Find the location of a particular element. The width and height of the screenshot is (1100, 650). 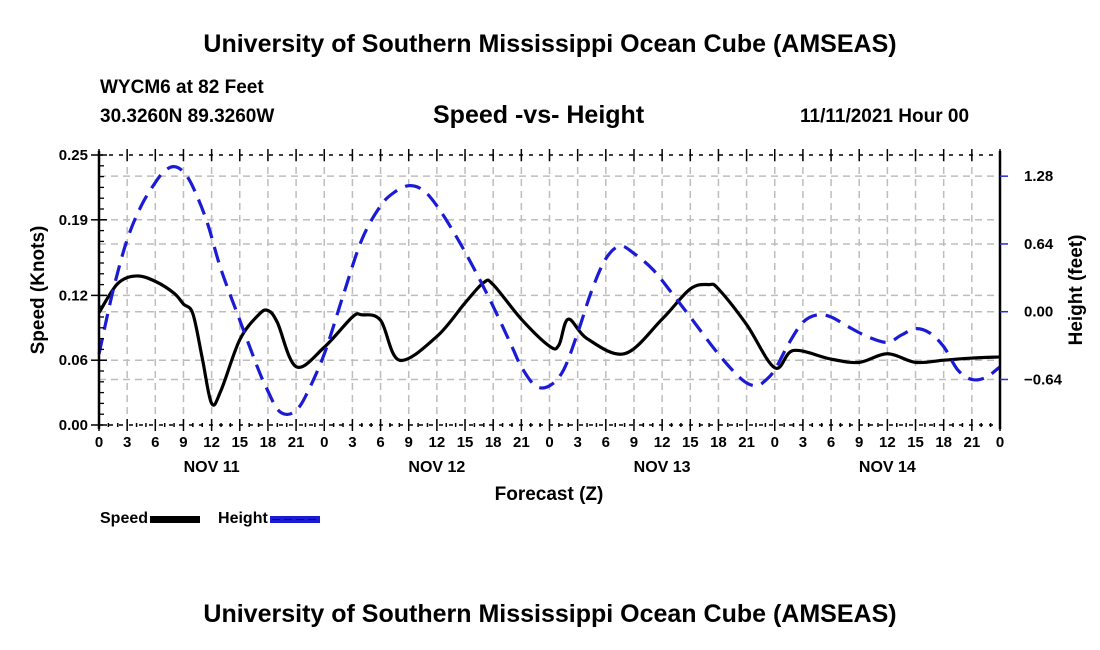

y-tick-label: 0.06 is located at coordinates (73, 360).